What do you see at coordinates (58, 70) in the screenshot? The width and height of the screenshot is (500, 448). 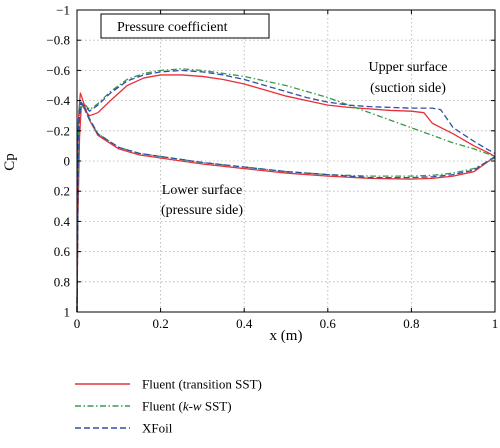 I see `y-tick-label: −0.6` at bounding box center [58, 70].